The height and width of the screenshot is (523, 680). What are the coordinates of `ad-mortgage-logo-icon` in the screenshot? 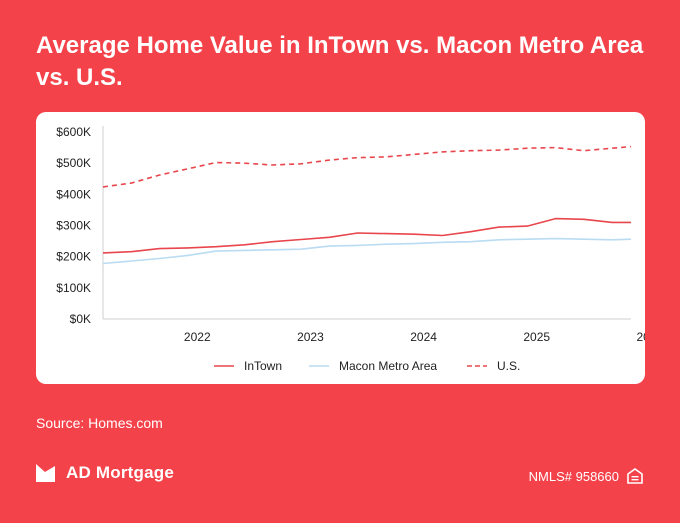 It's located at (45, 473).